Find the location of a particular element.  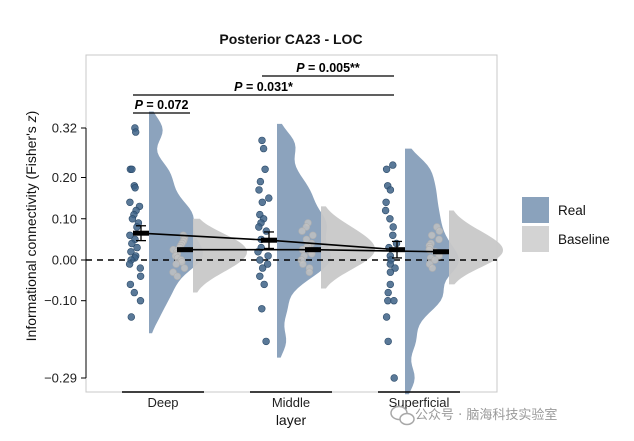

significance-layer: P = 0.072 P = 0.031*P = 0.005** is located at coordinates (263, 87).